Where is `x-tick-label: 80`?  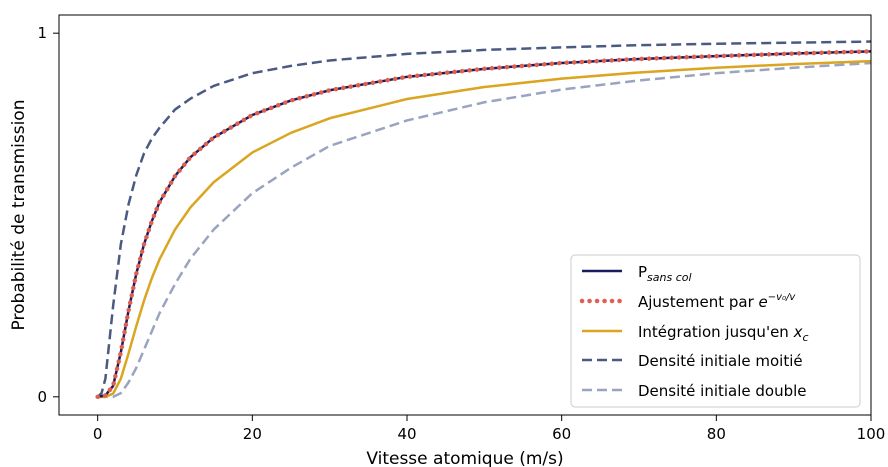 x-tick-label: 80 is located at coordinates (716, 434).